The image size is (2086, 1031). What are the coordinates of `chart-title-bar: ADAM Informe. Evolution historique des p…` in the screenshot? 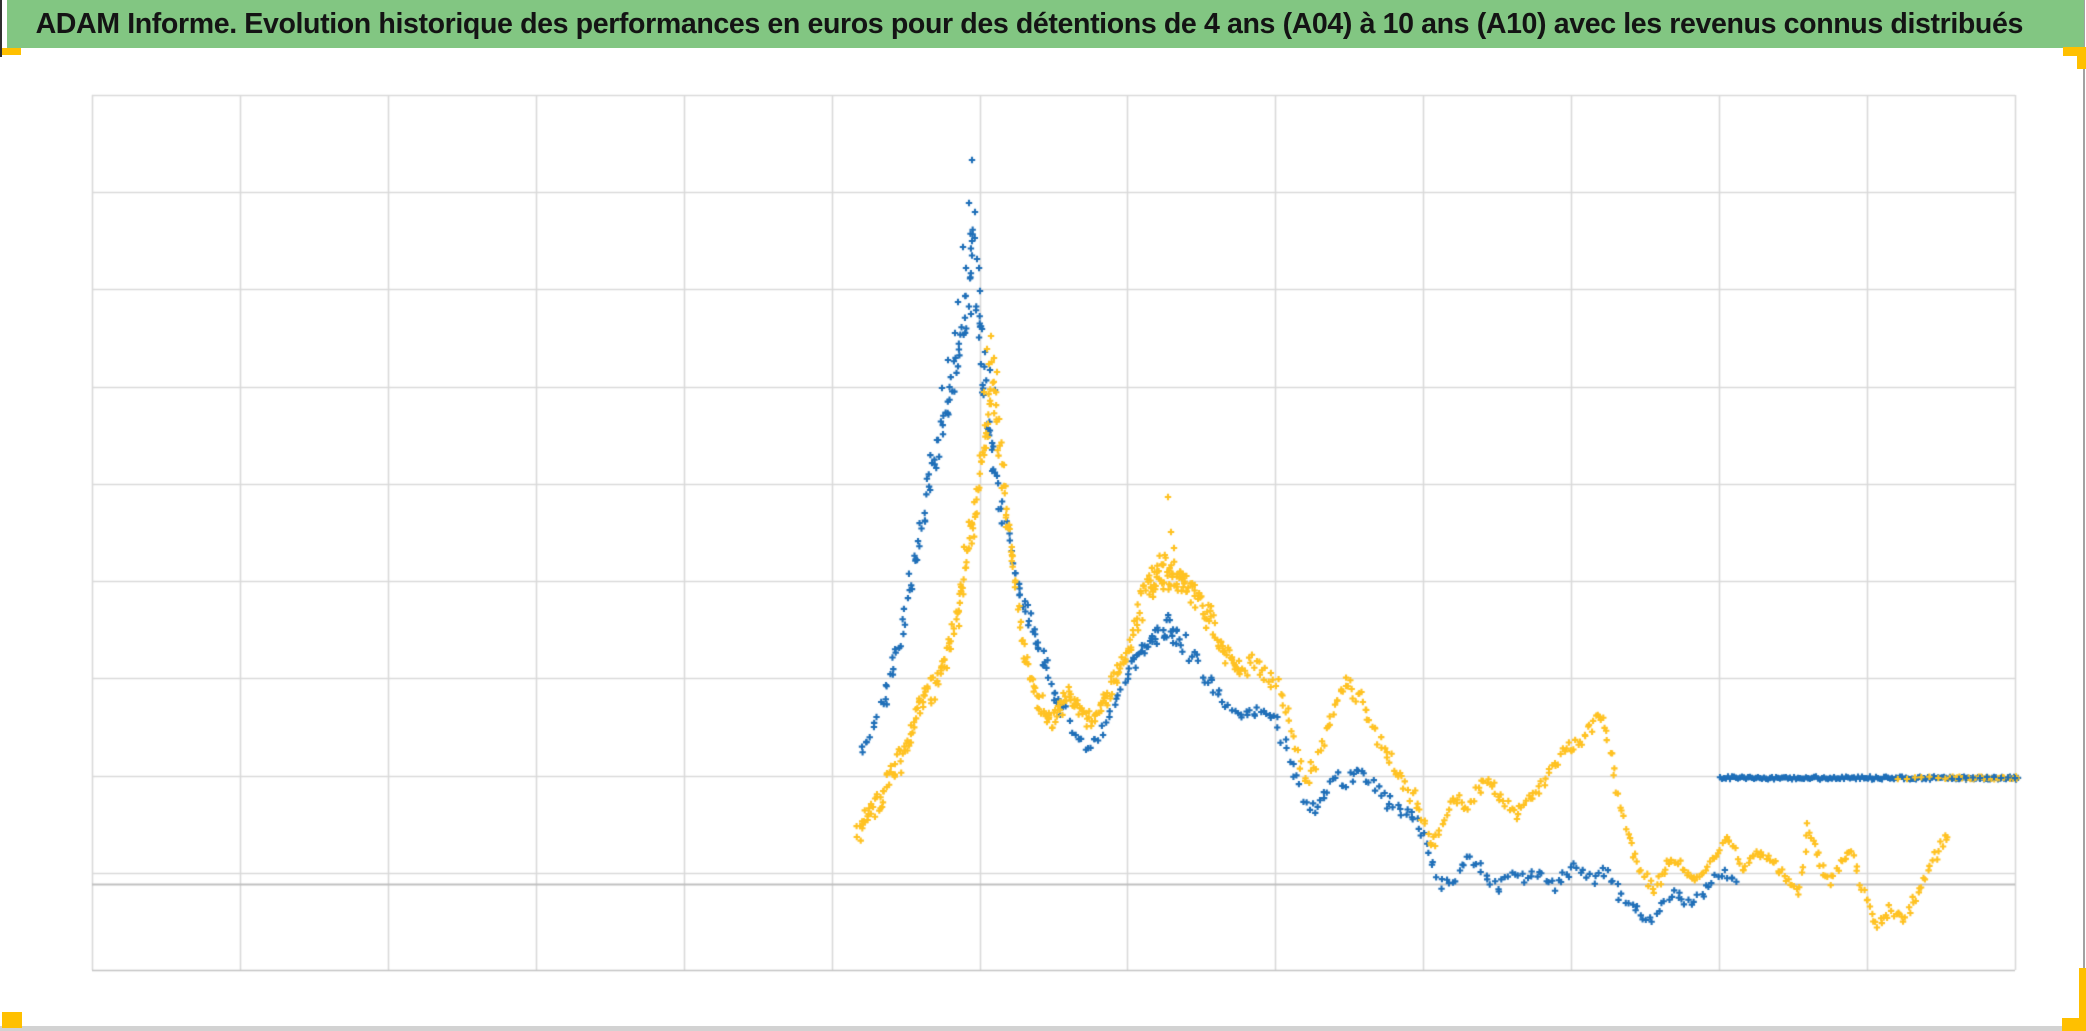 It's located at (1045, 24).